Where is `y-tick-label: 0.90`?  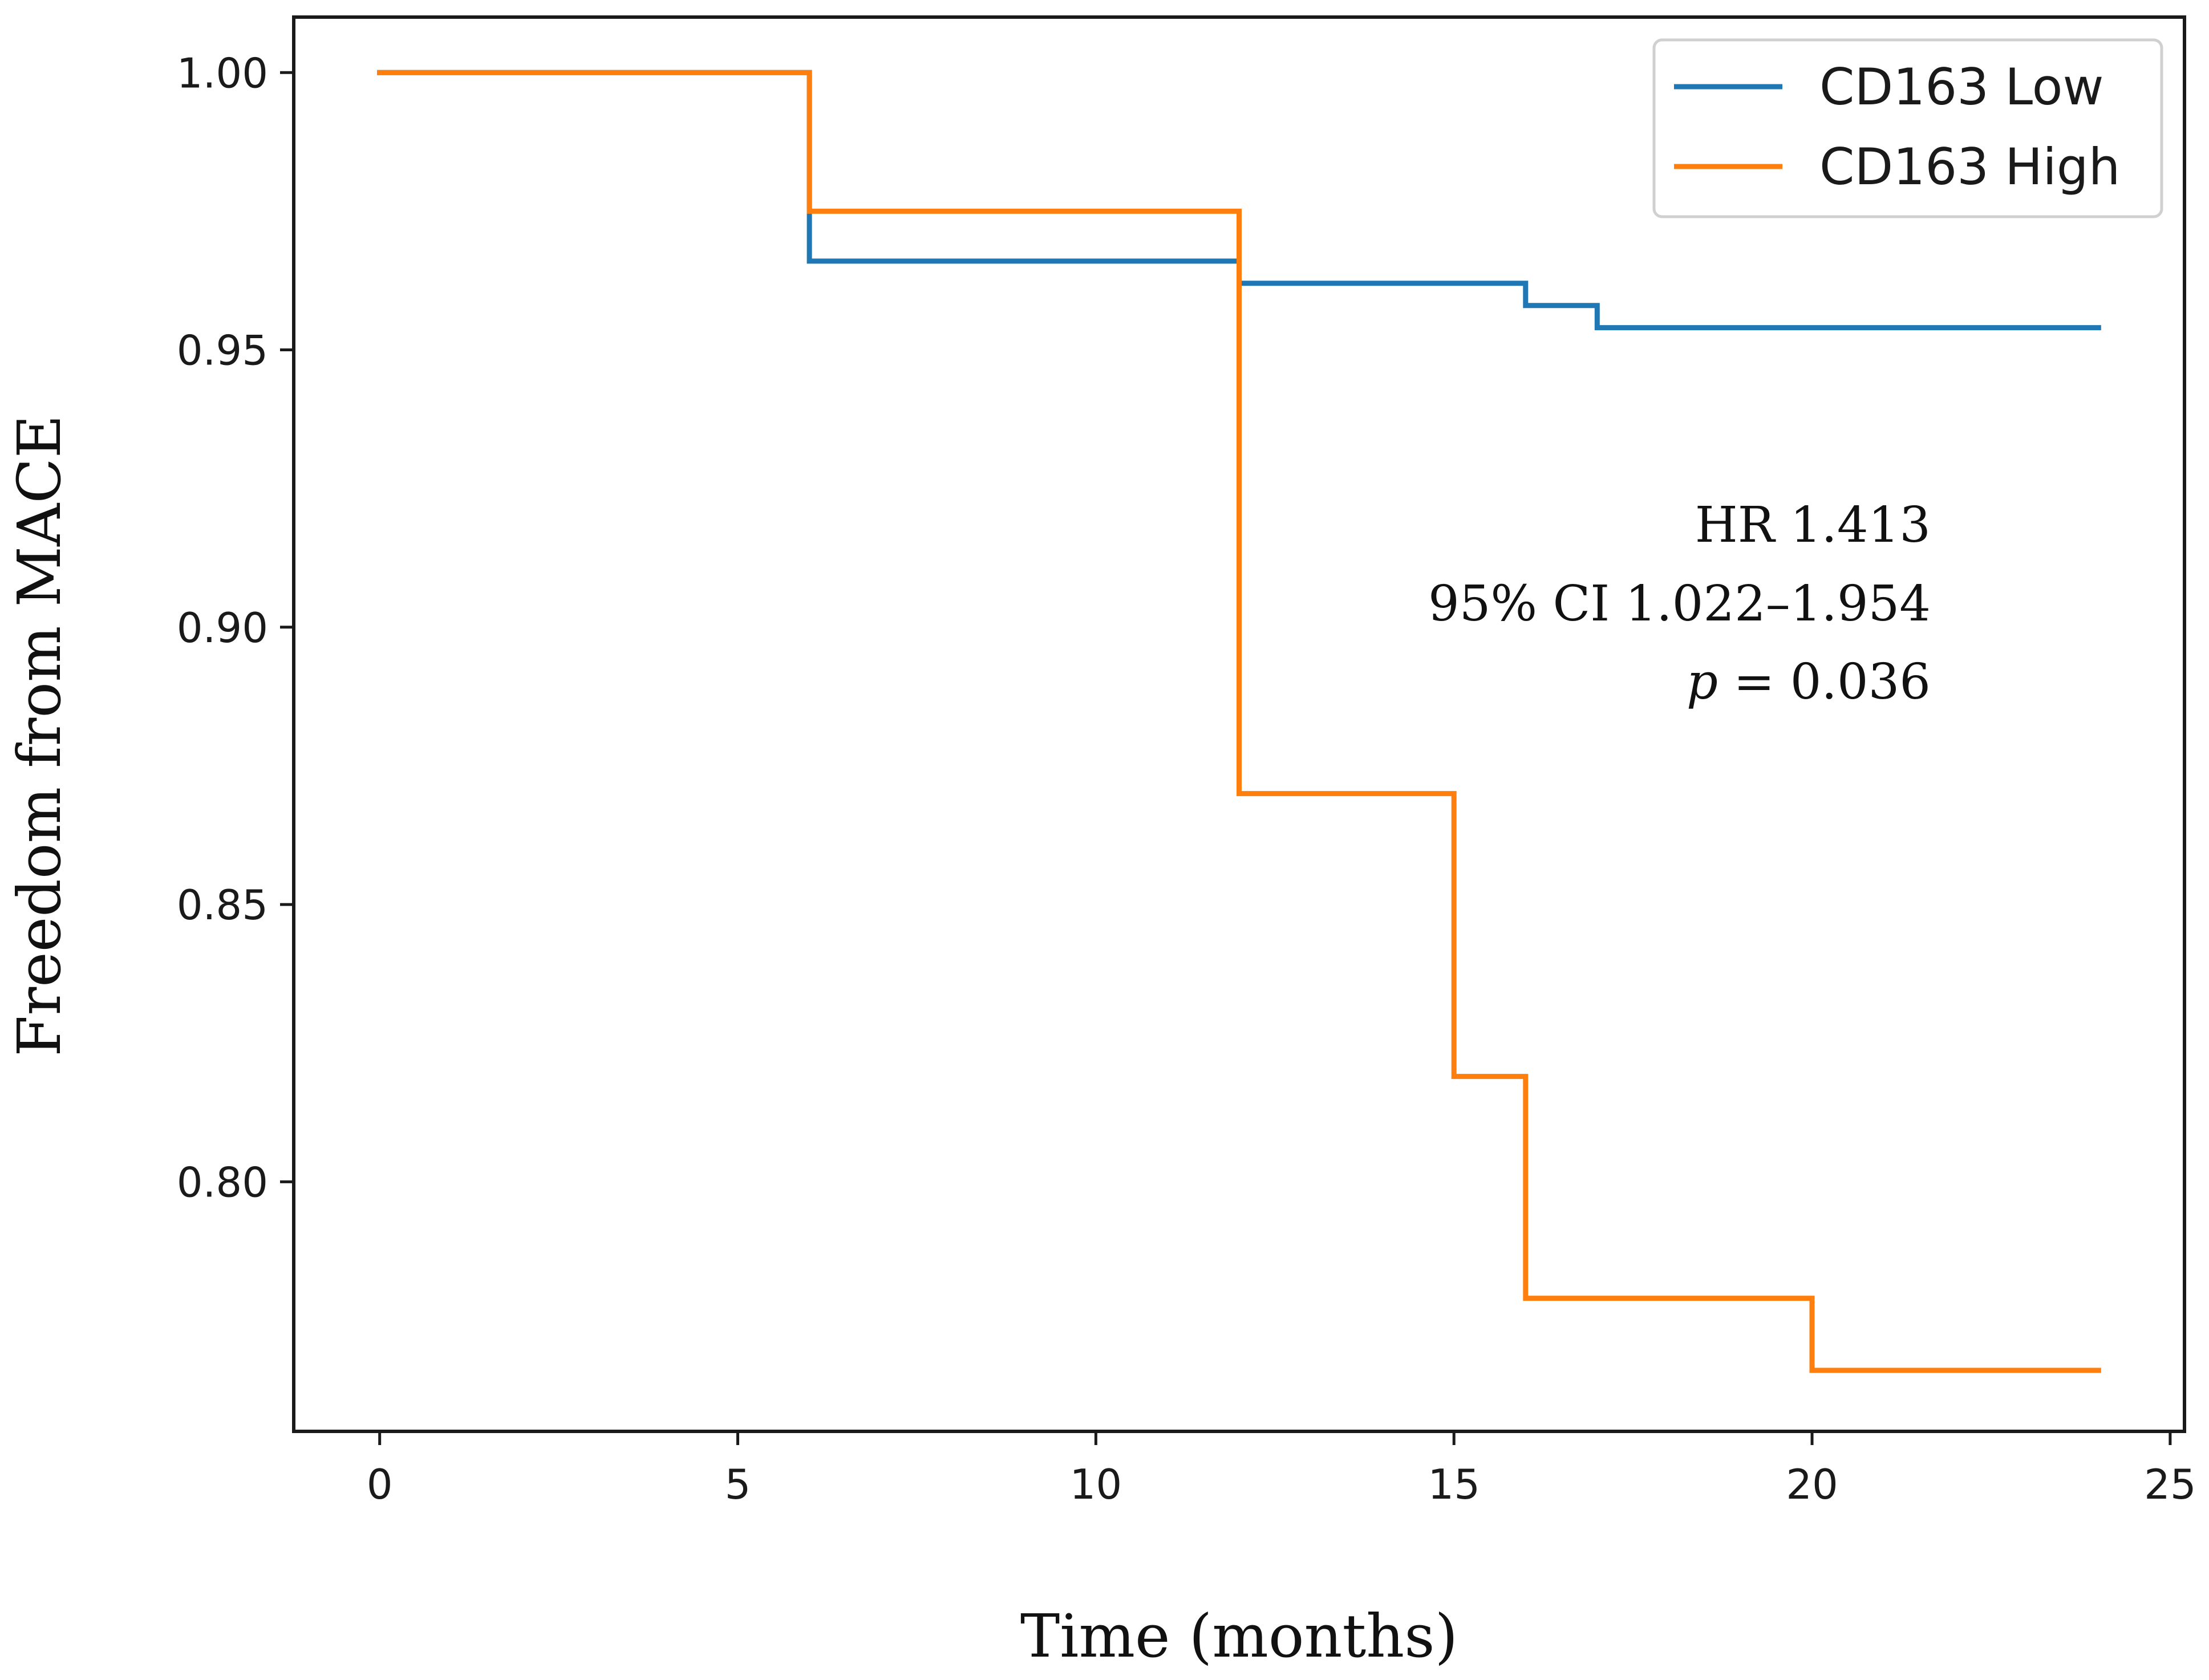
y-tick-label: 0.90 is located at coordinates (223, 628).